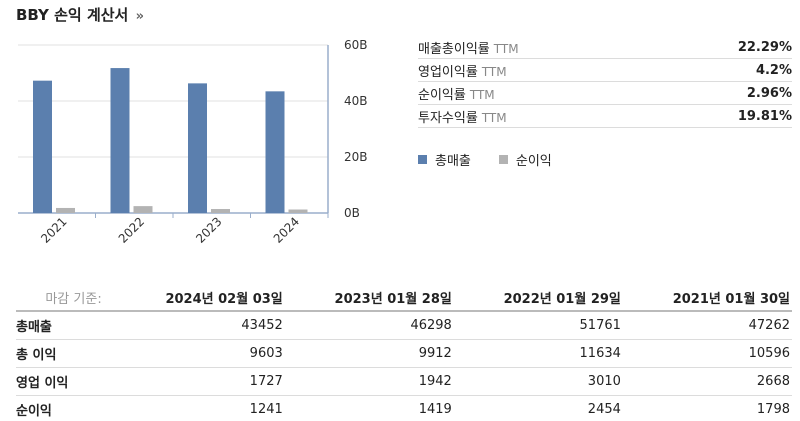  I want to click on table-cell: 11634, so click(538, 353).